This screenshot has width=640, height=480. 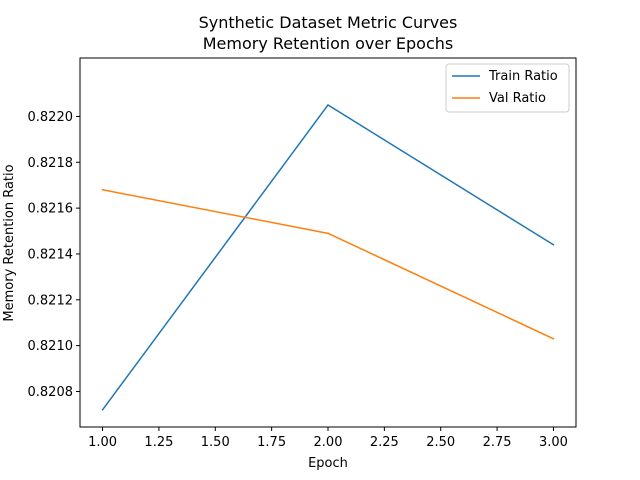 I want to click on x-axis-ticks: 1.00 1.25 1.50 1.75 2.00 2.25 2.50 2.75 3.00, so click(x=328, y=438).